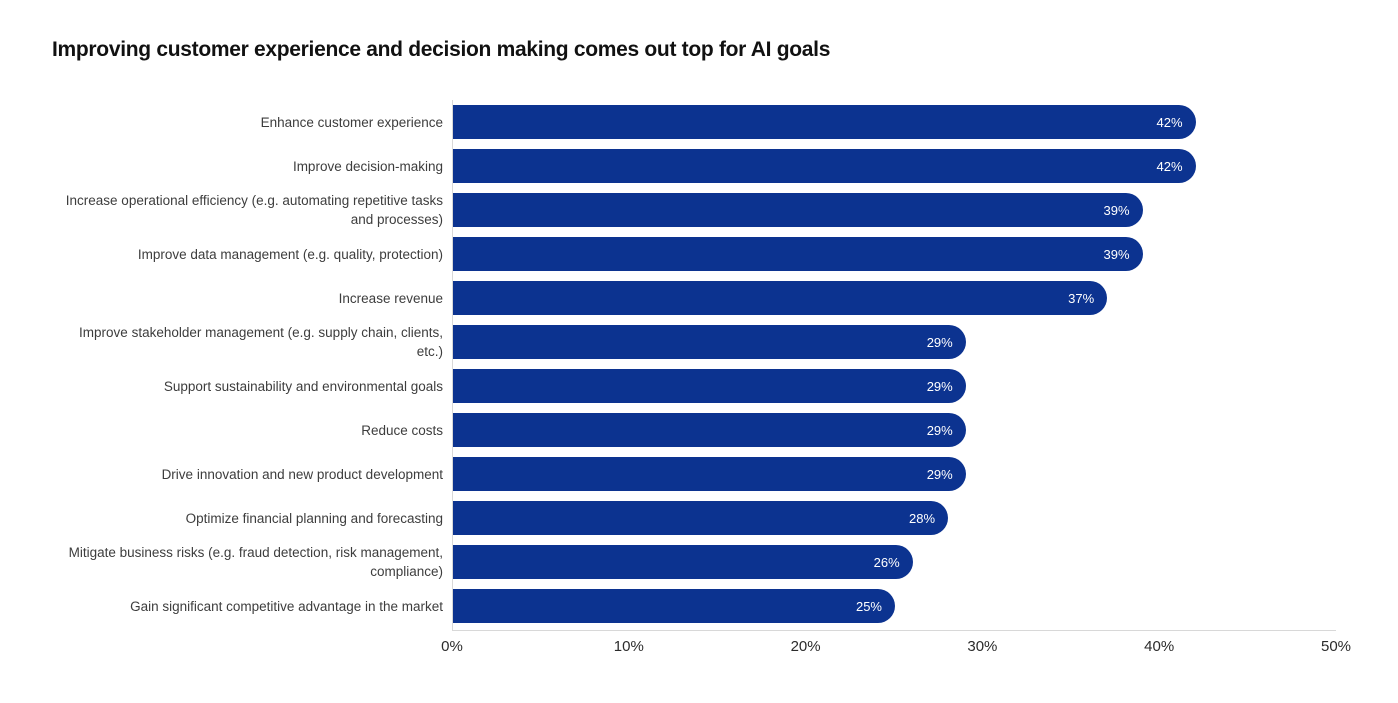  I want to click on x-axis-labels: 0% 10% 20% 30% 40% 50%, so click(896, 649).